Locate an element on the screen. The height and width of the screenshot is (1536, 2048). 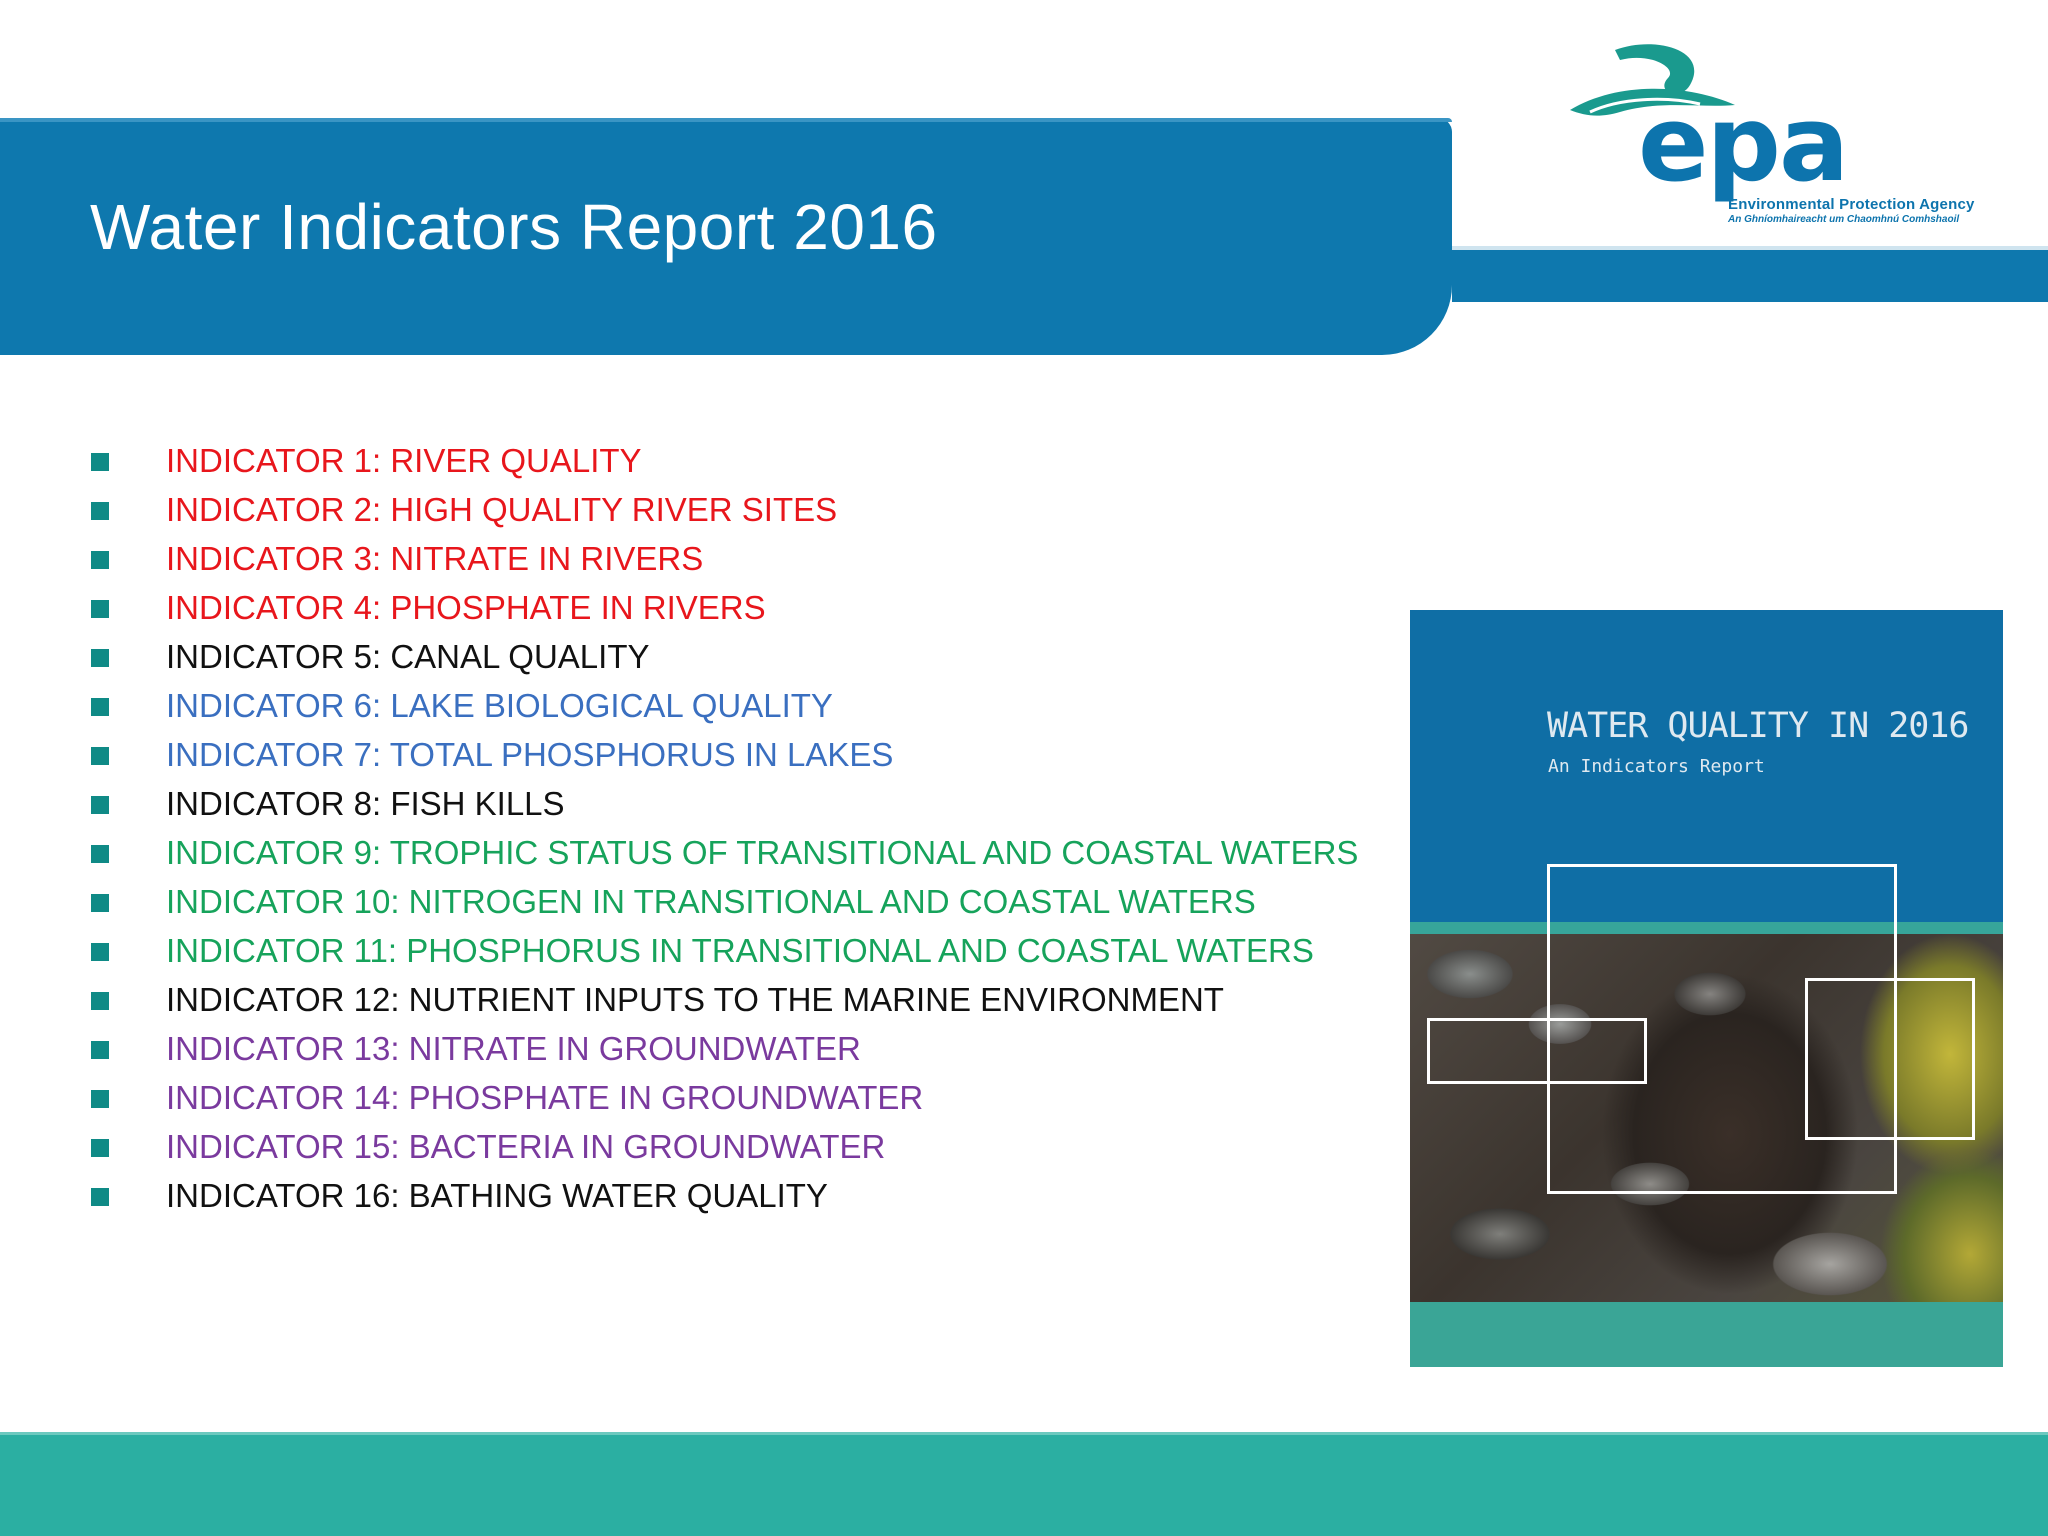
indicator-label: INDICATOR 16: BATHING WATER QUALITY is located at coordinates (497, 1195).